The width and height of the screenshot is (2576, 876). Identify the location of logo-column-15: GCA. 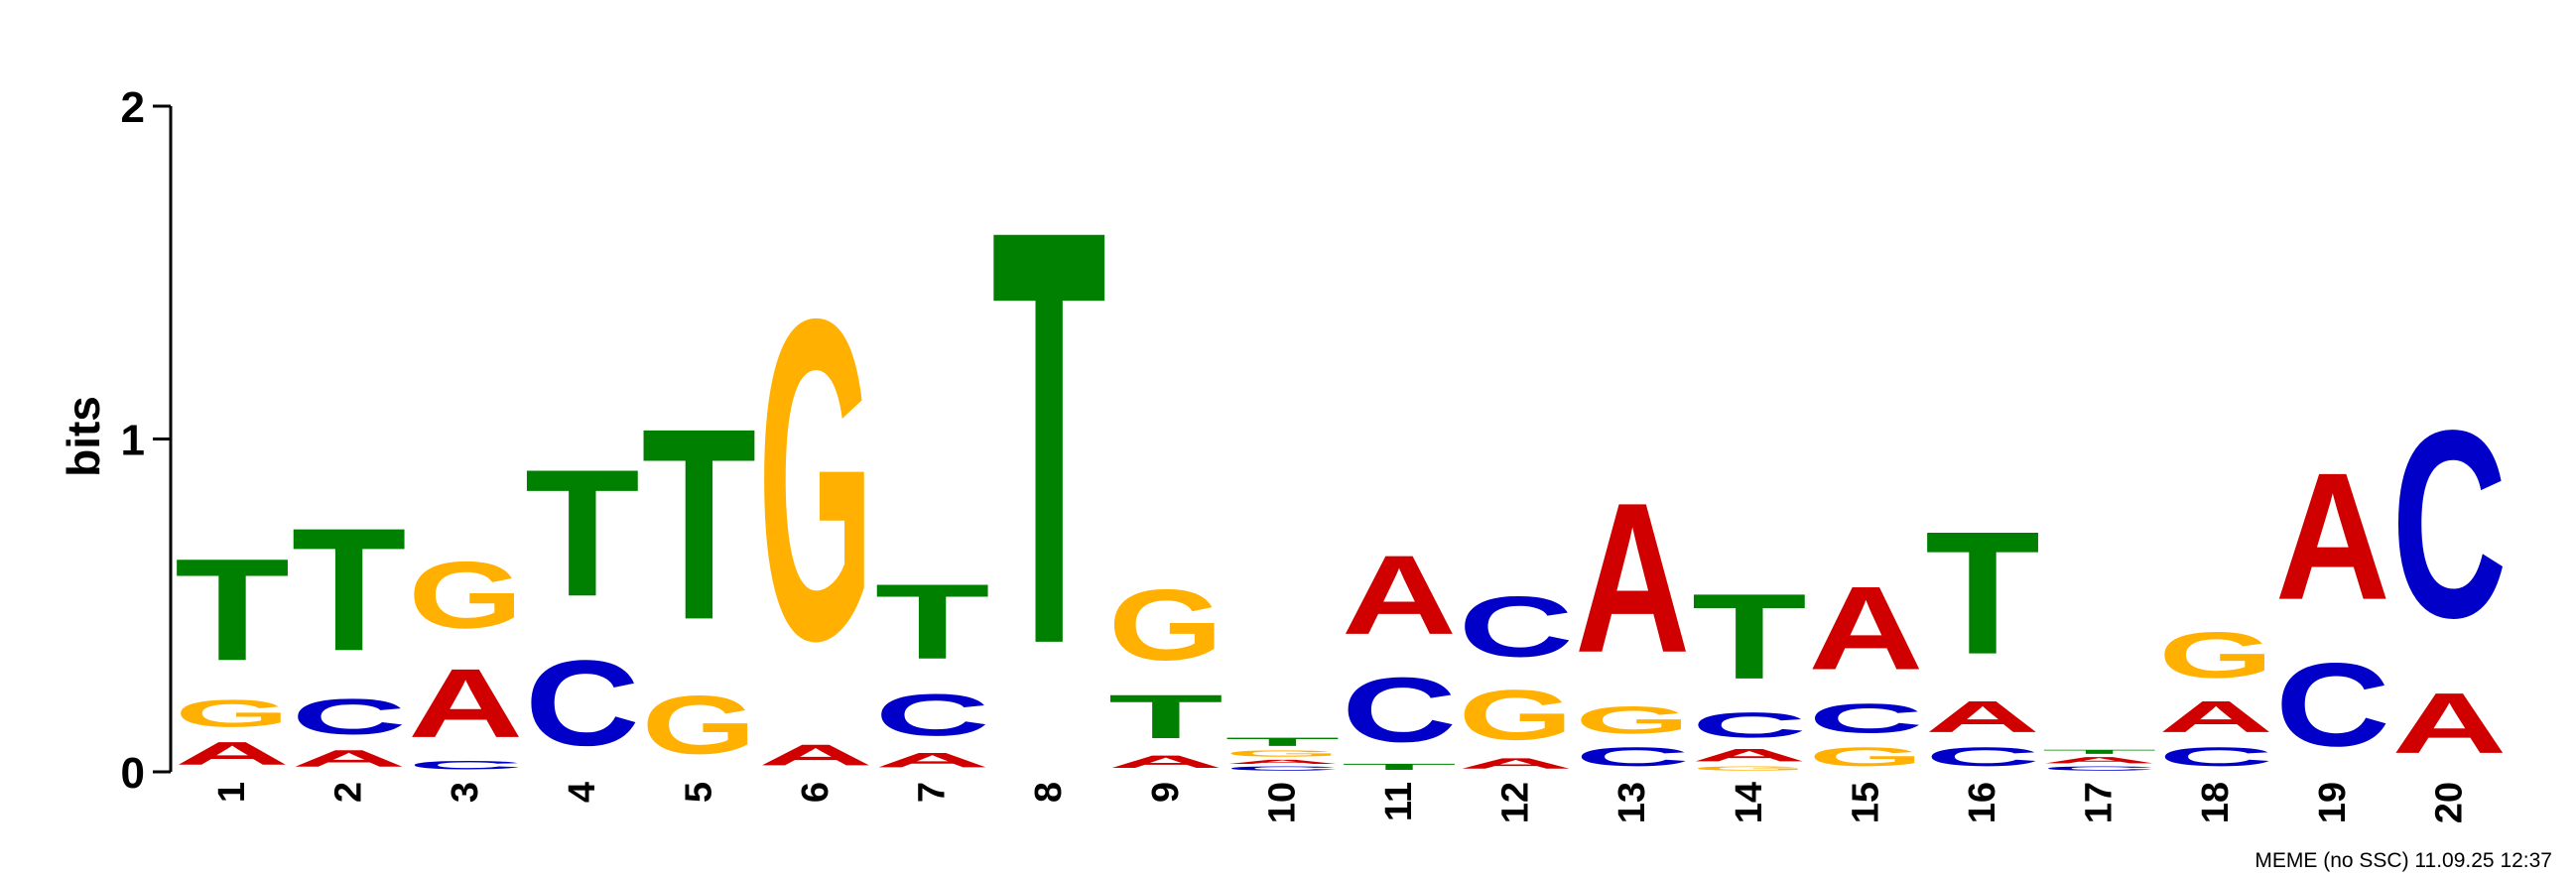
(1866, 667).